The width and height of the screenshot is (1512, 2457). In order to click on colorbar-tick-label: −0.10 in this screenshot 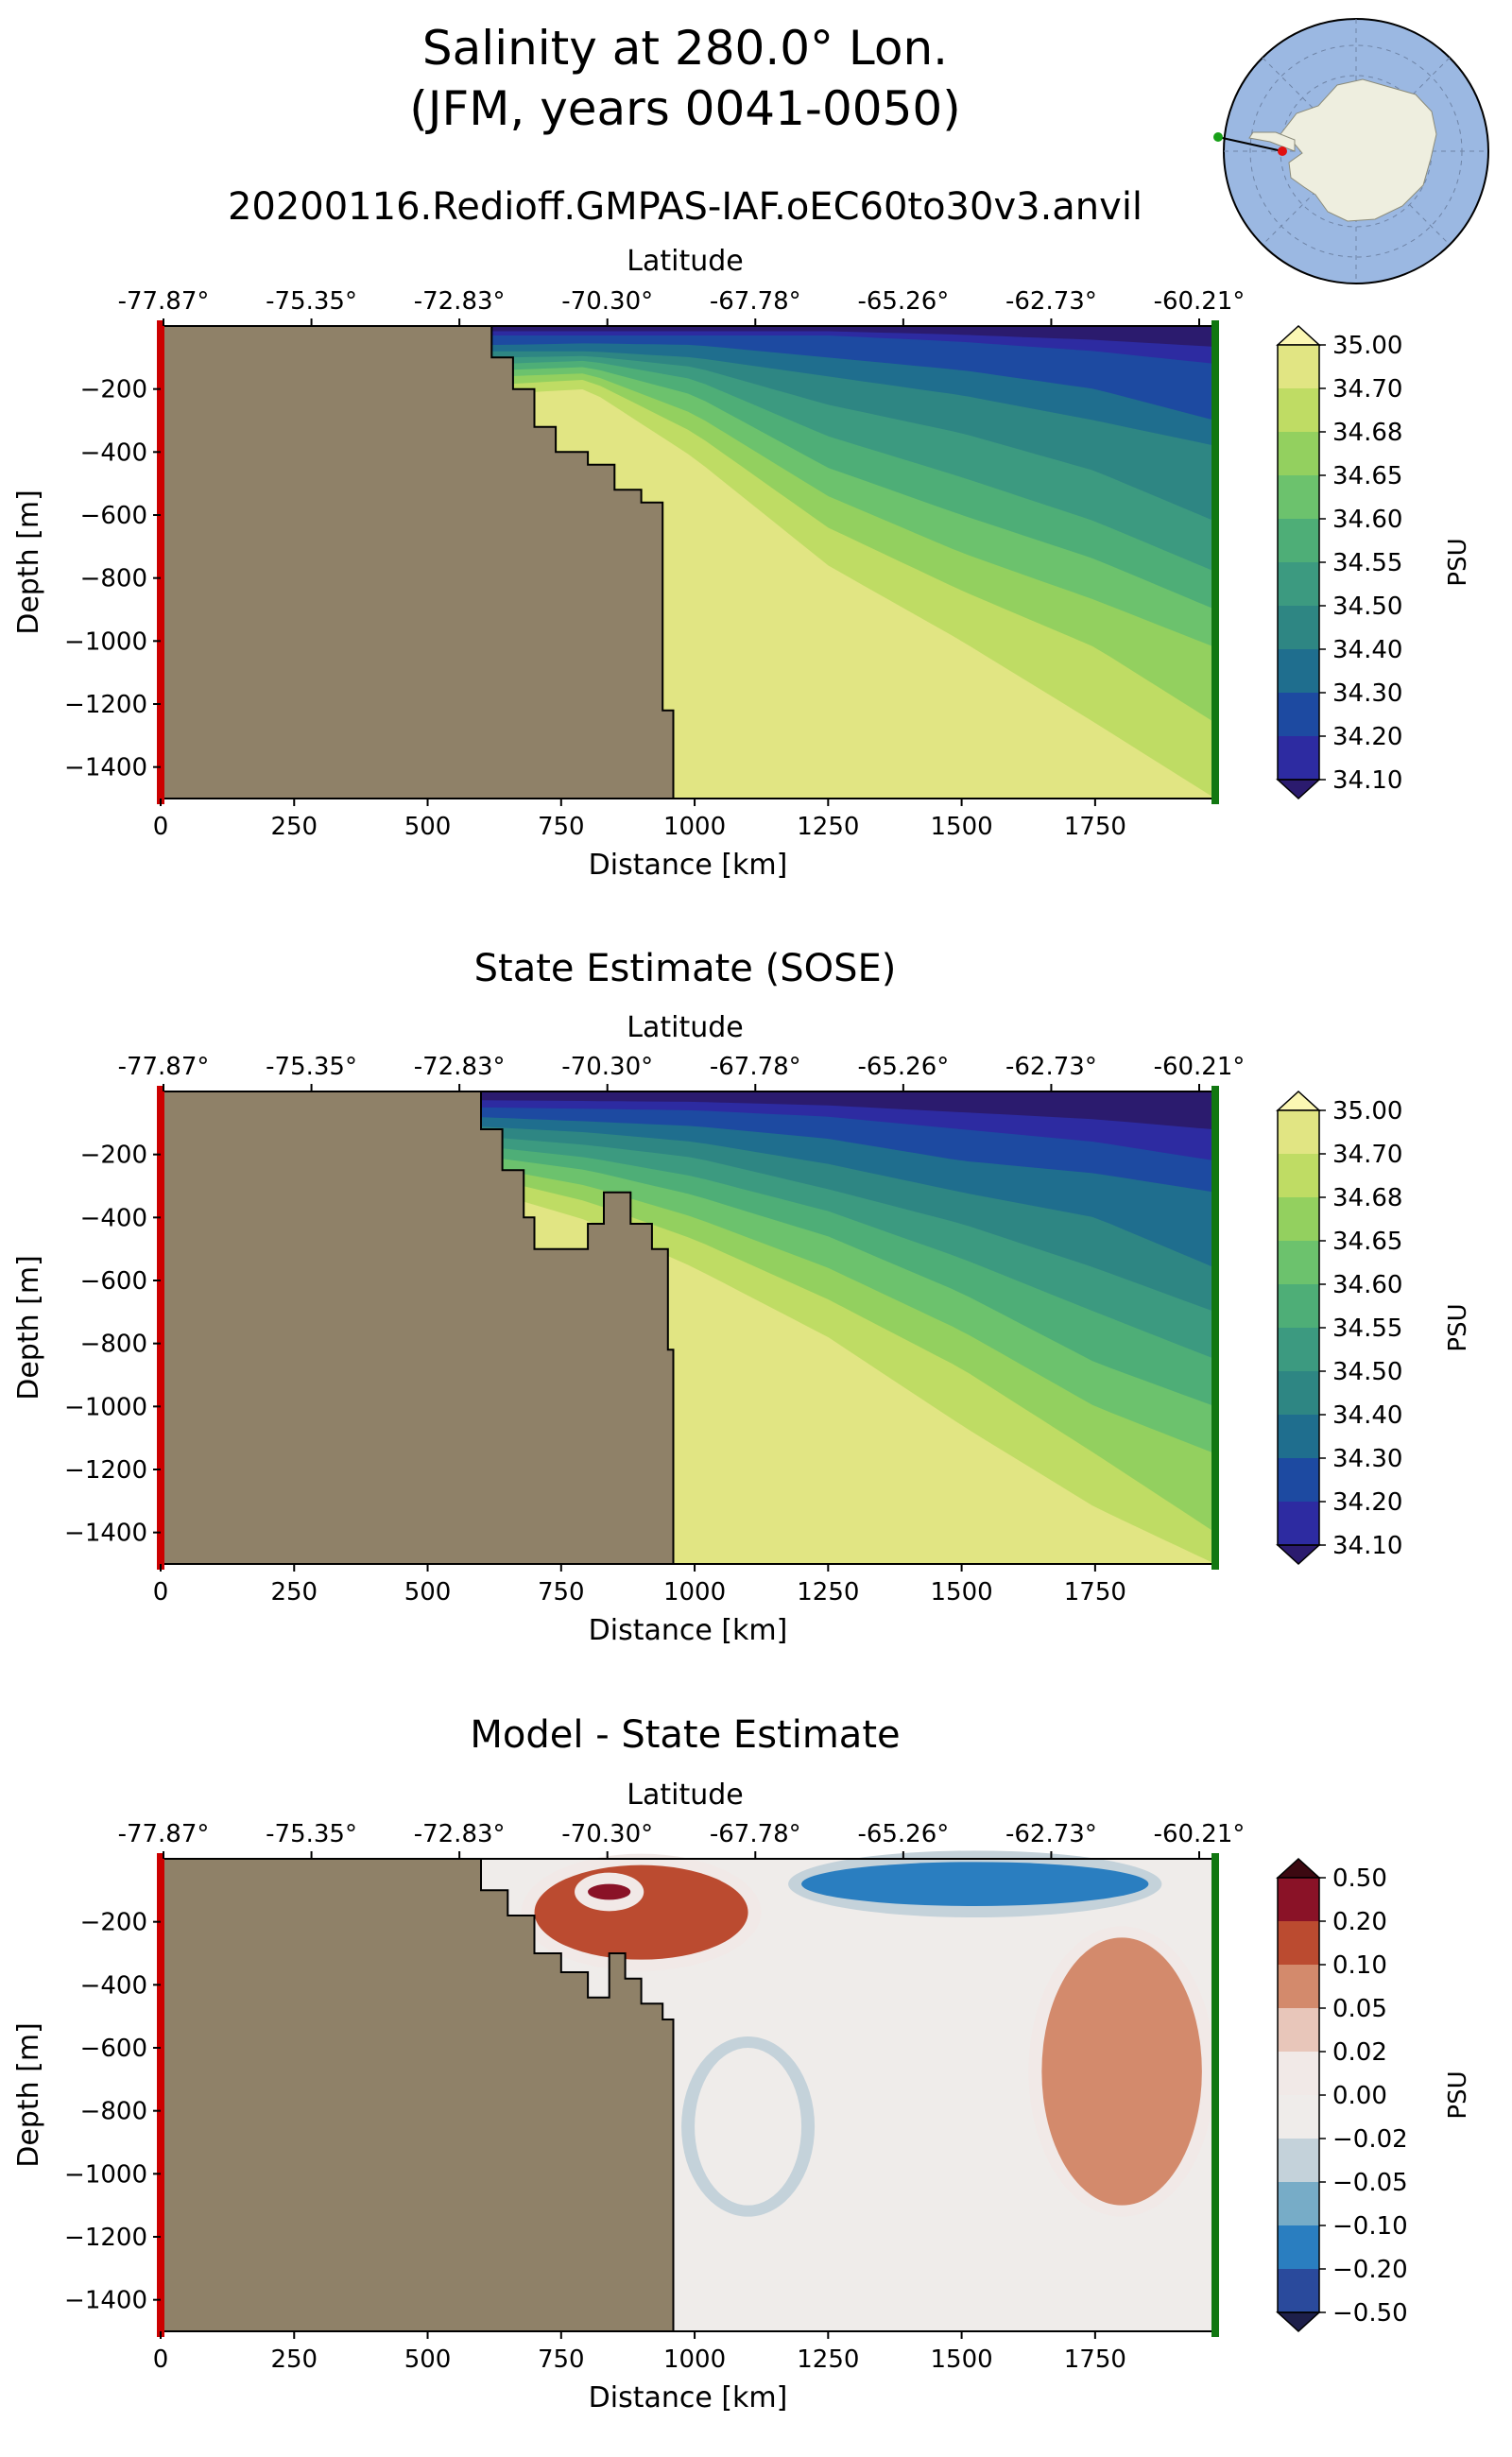, I will do `click(1370, 2226)`.